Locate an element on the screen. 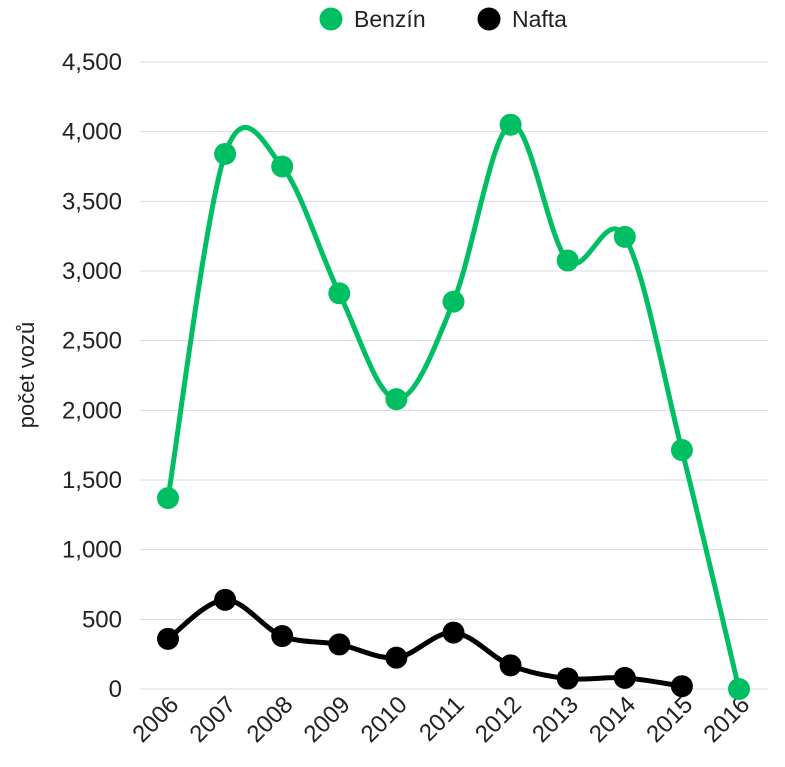 The width and height of the screenshot is (785, 767). data-point-0-2016 is located at coordinates (739, 689).